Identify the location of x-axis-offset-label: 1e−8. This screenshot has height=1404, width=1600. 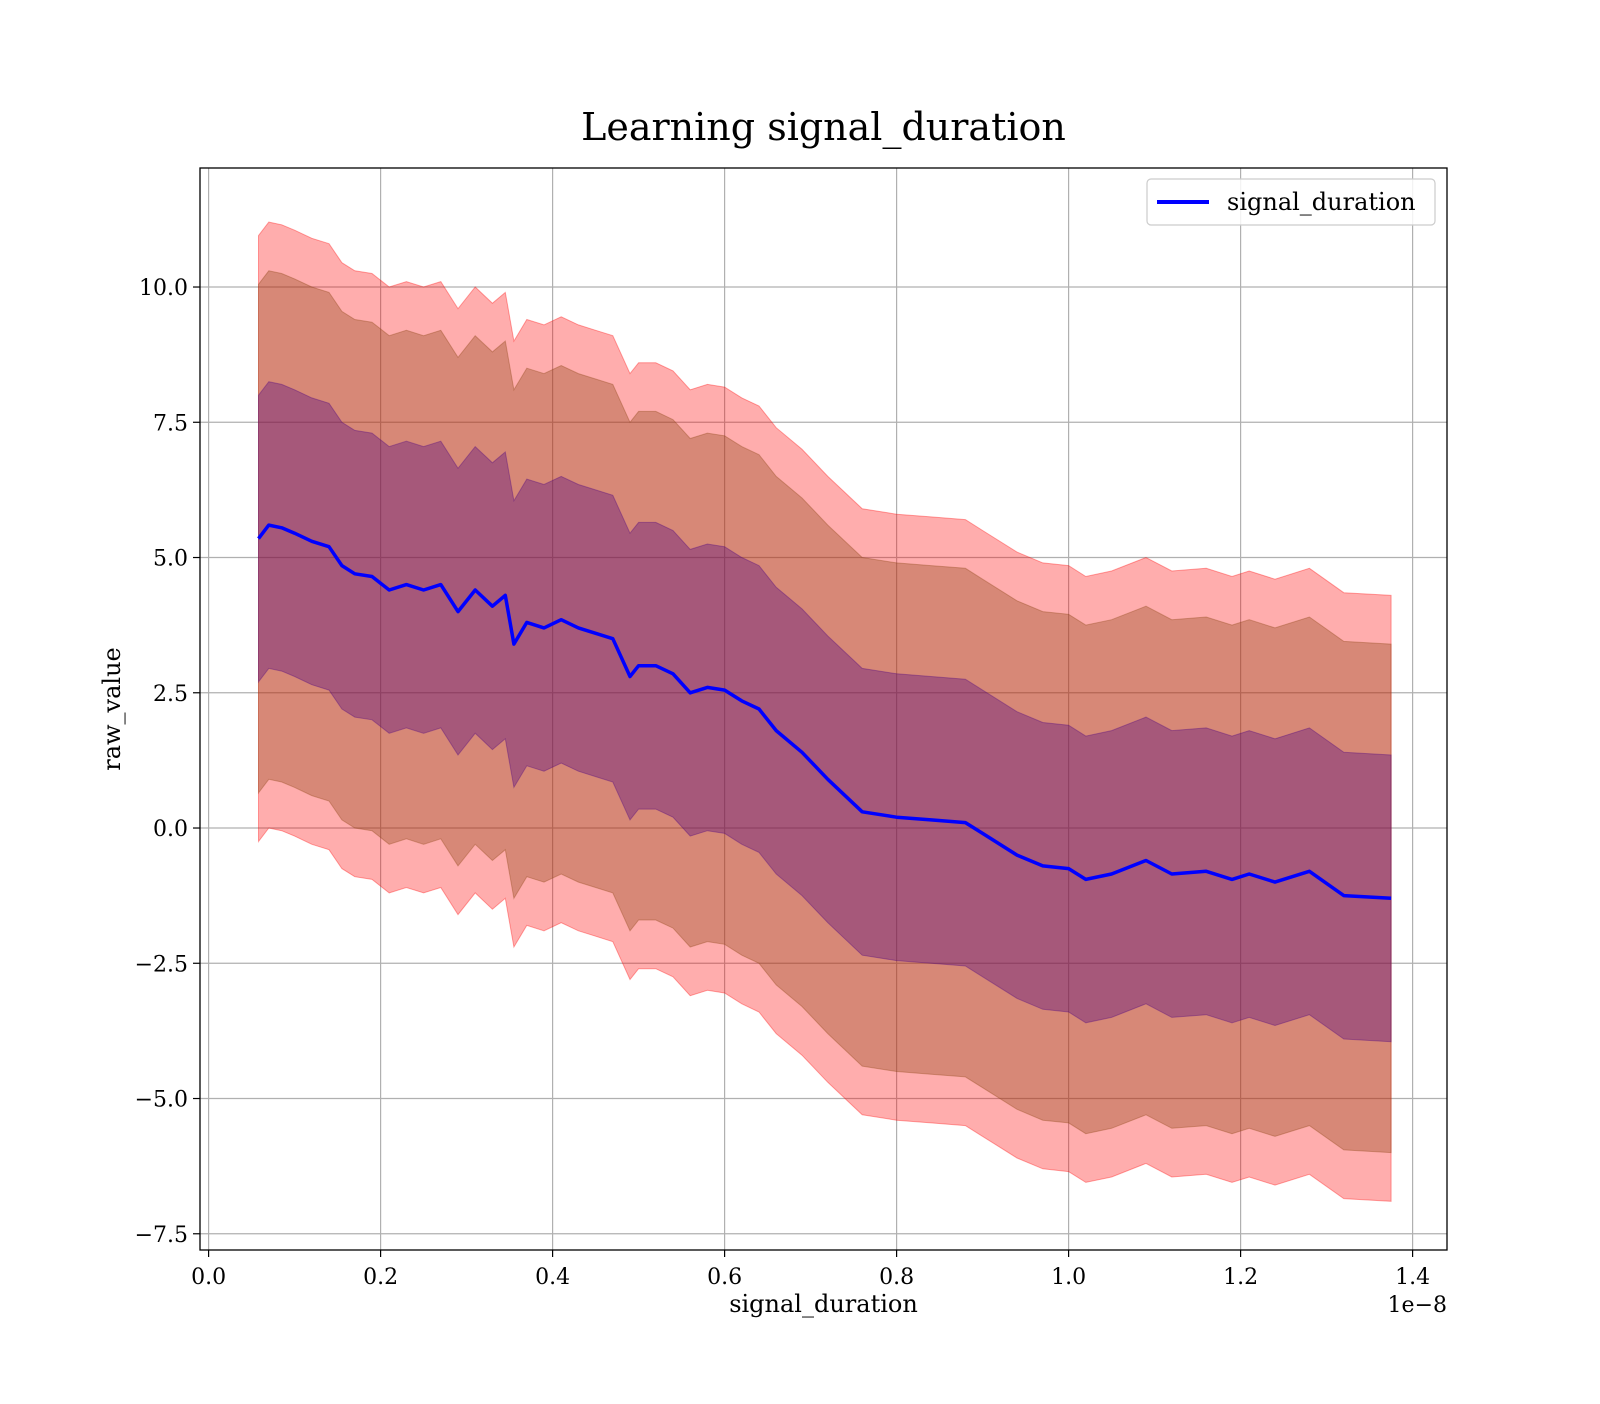
(1417, 1305).